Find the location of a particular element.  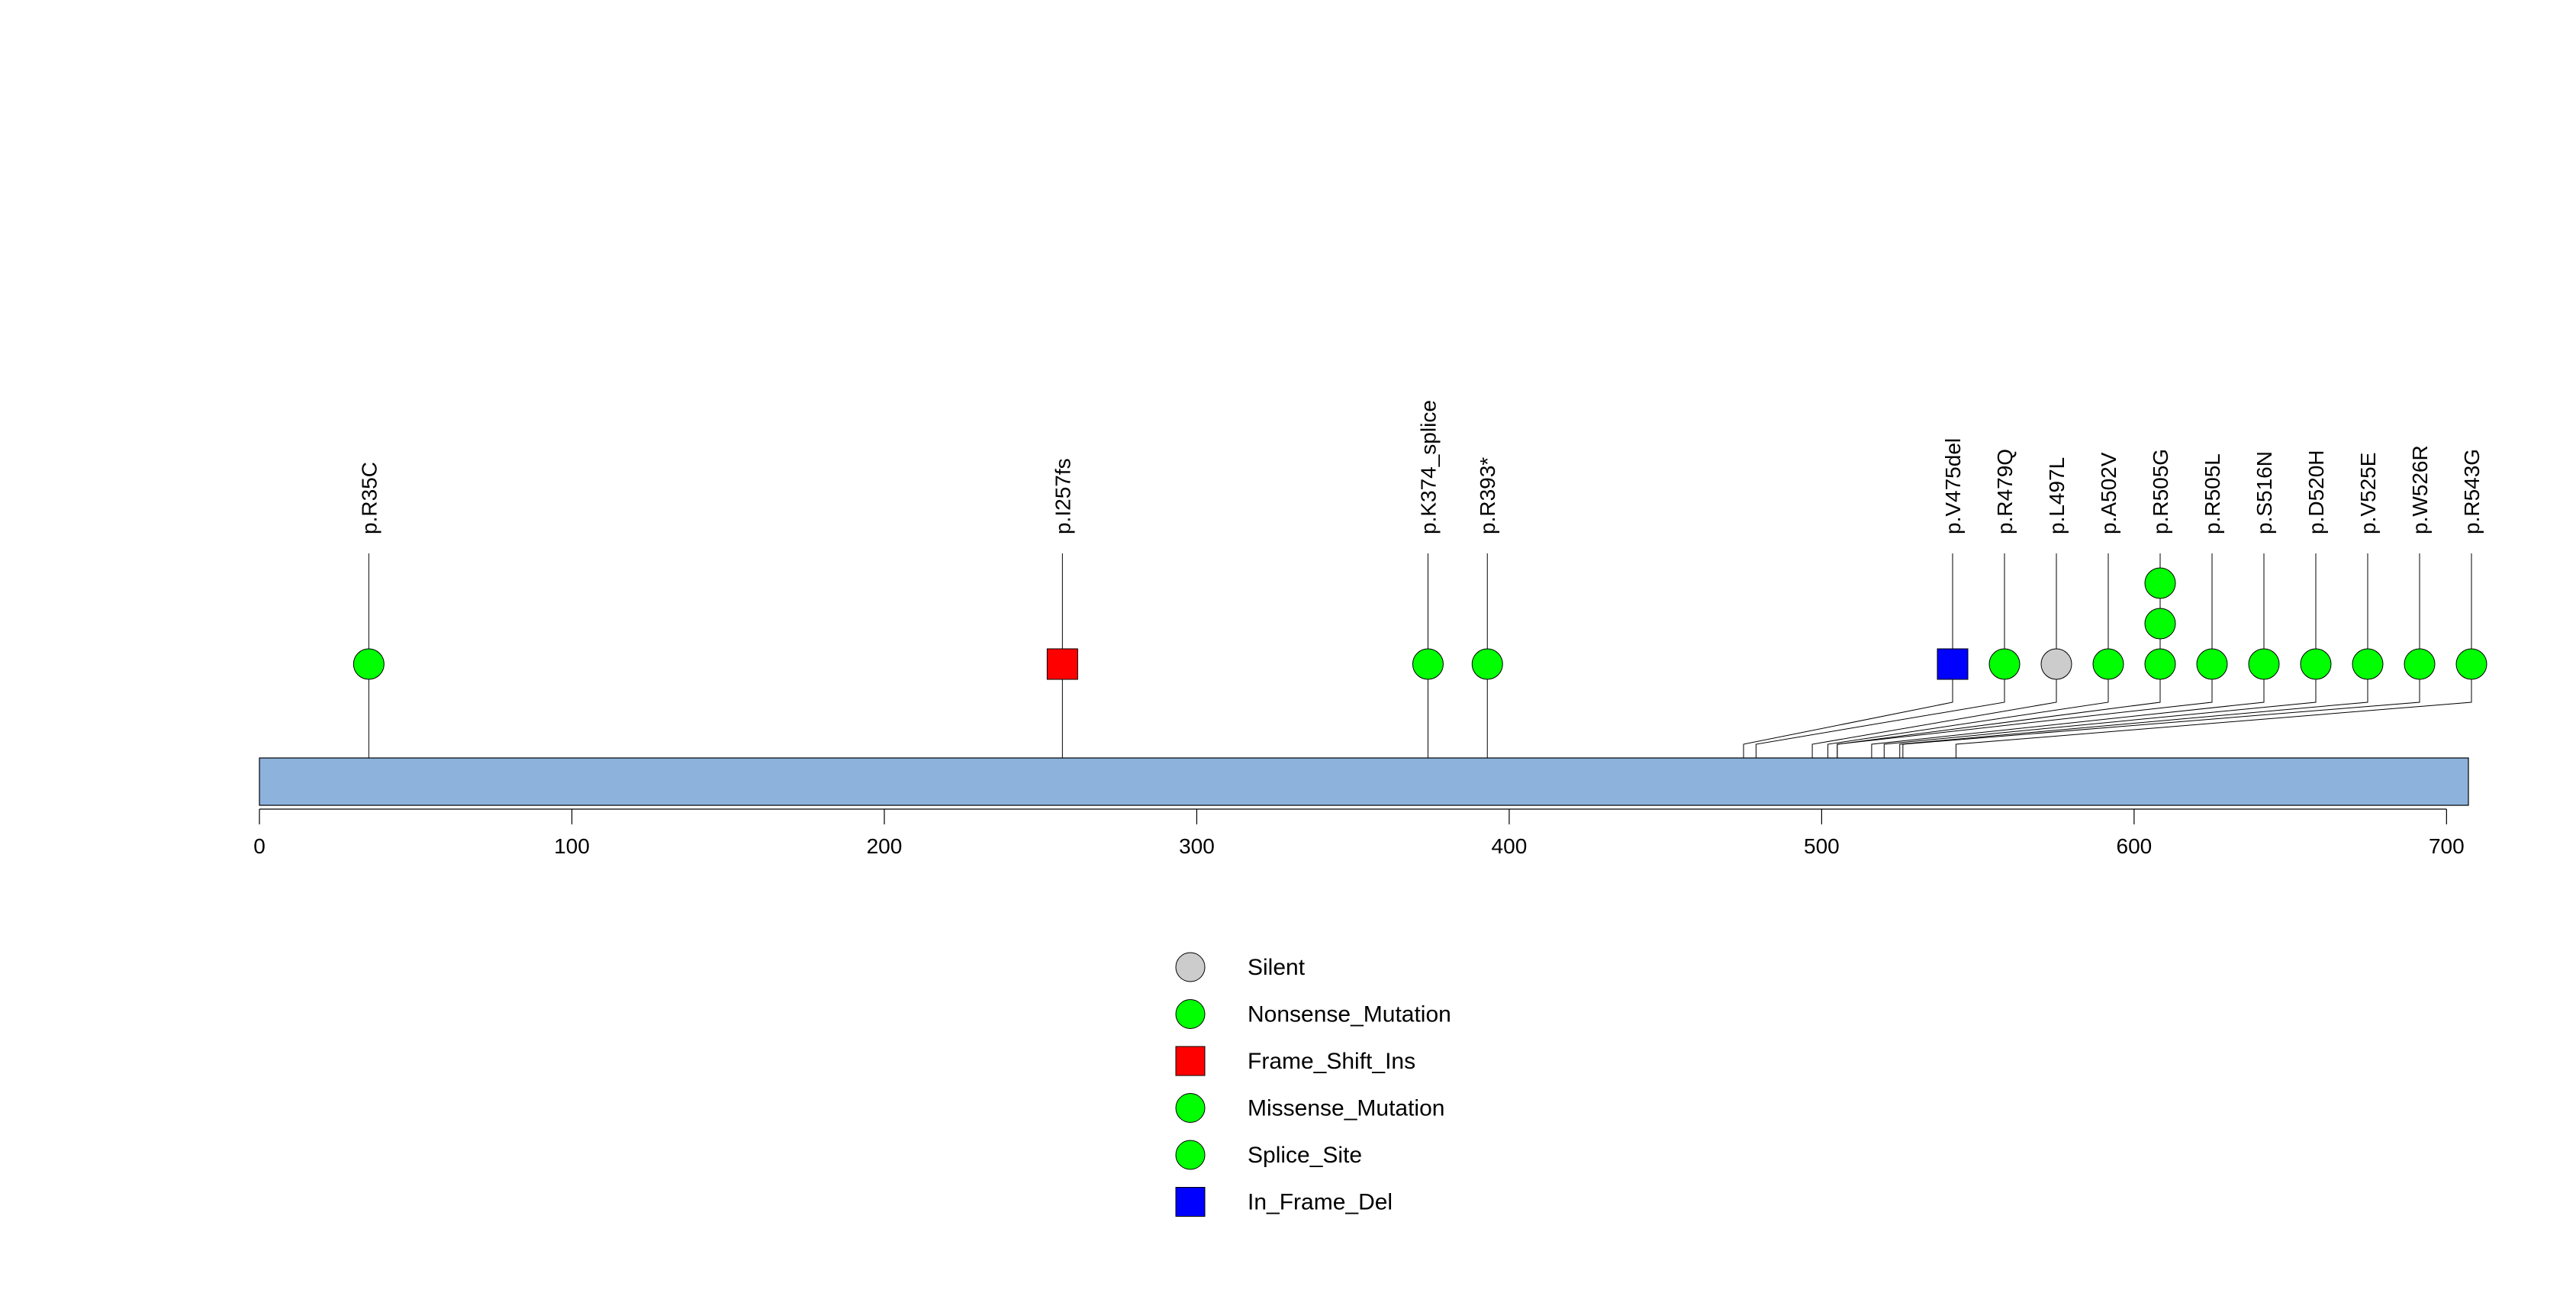

x-tick-label: 400 is located at coordinates (1510, 846).